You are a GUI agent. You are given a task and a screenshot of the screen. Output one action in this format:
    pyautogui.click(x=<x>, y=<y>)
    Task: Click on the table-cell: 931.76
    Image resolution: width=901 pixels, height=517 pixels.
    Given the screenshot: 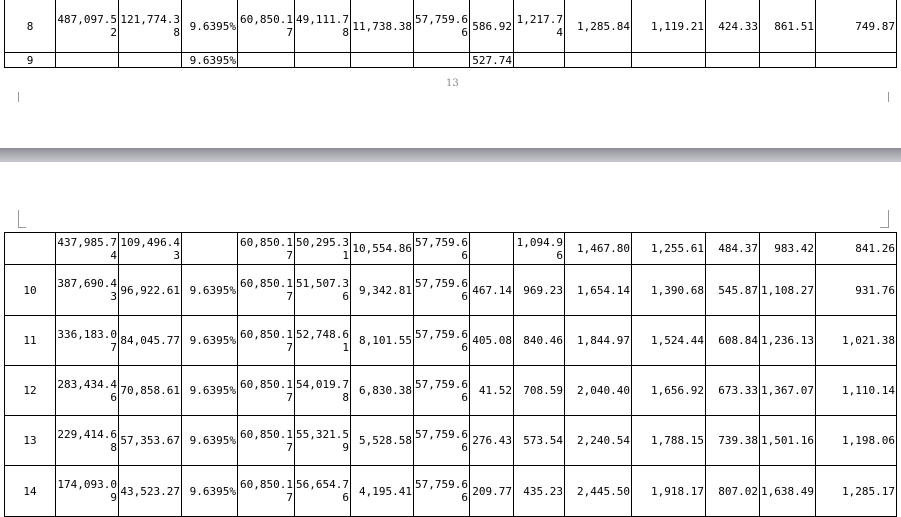 What is the action you would take?
    pyautogui.click(x=856, y=290)
    